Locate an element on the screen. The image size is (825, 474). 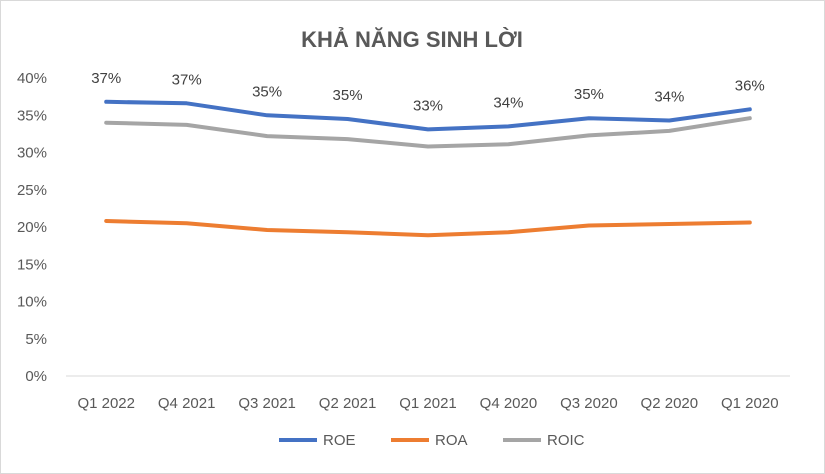
x-tick-label: Q4 2020 is located at coordinates (509, 403).